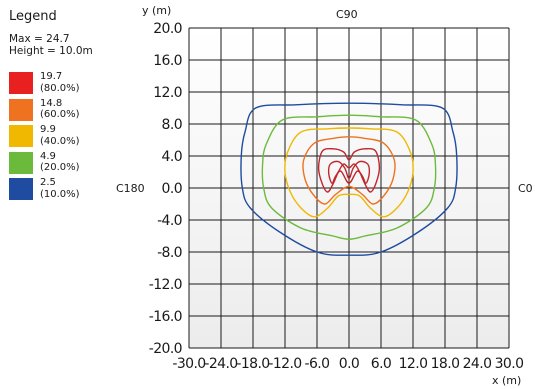 The height and width of the screenshot is (389, 535). I want to click on legend-percent: (40.0%), so click(60, 141).